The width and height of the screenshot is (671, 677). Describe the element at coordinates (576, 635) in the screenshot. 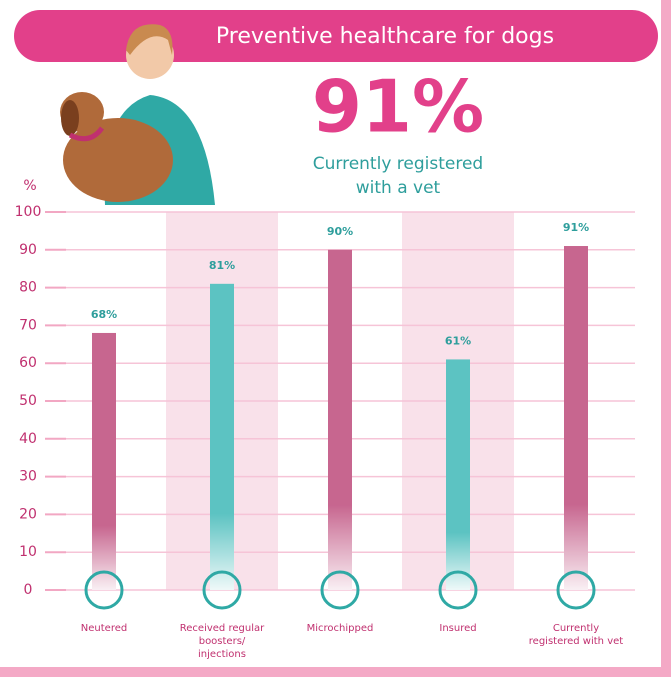

I see `x-tick-label: Currently registered with vet` at that location.